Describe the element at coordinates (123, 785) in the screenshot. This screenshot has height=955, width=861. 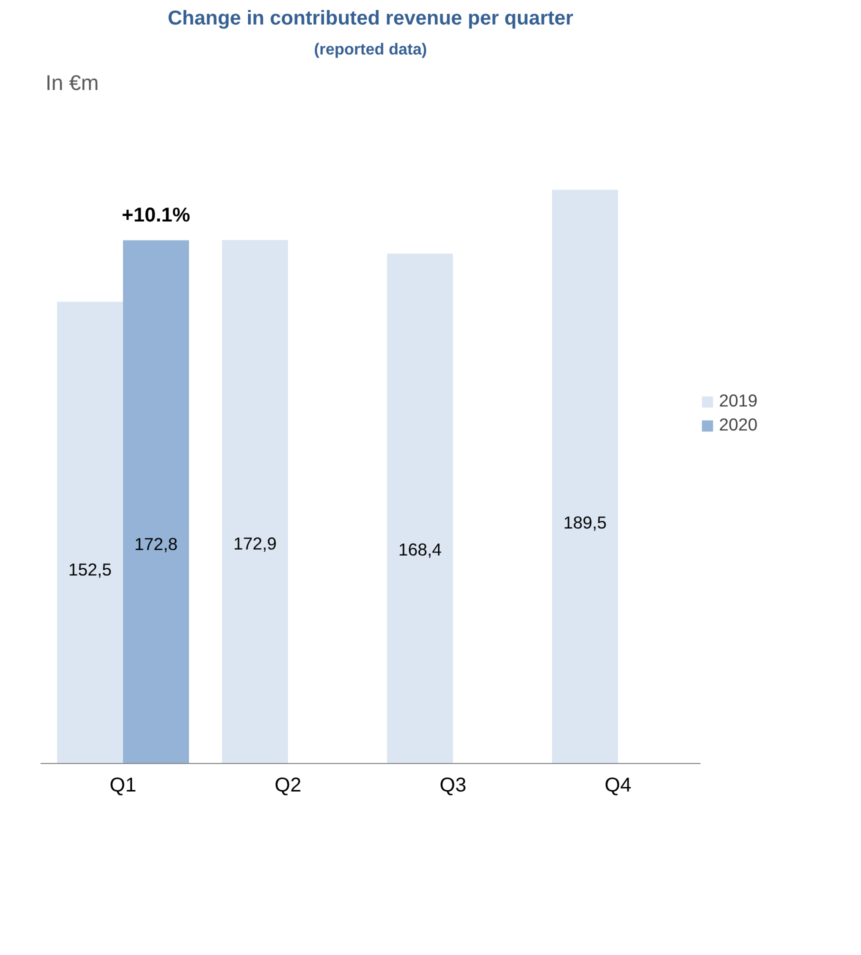
I see `x-tick-label: Q1` at that location.